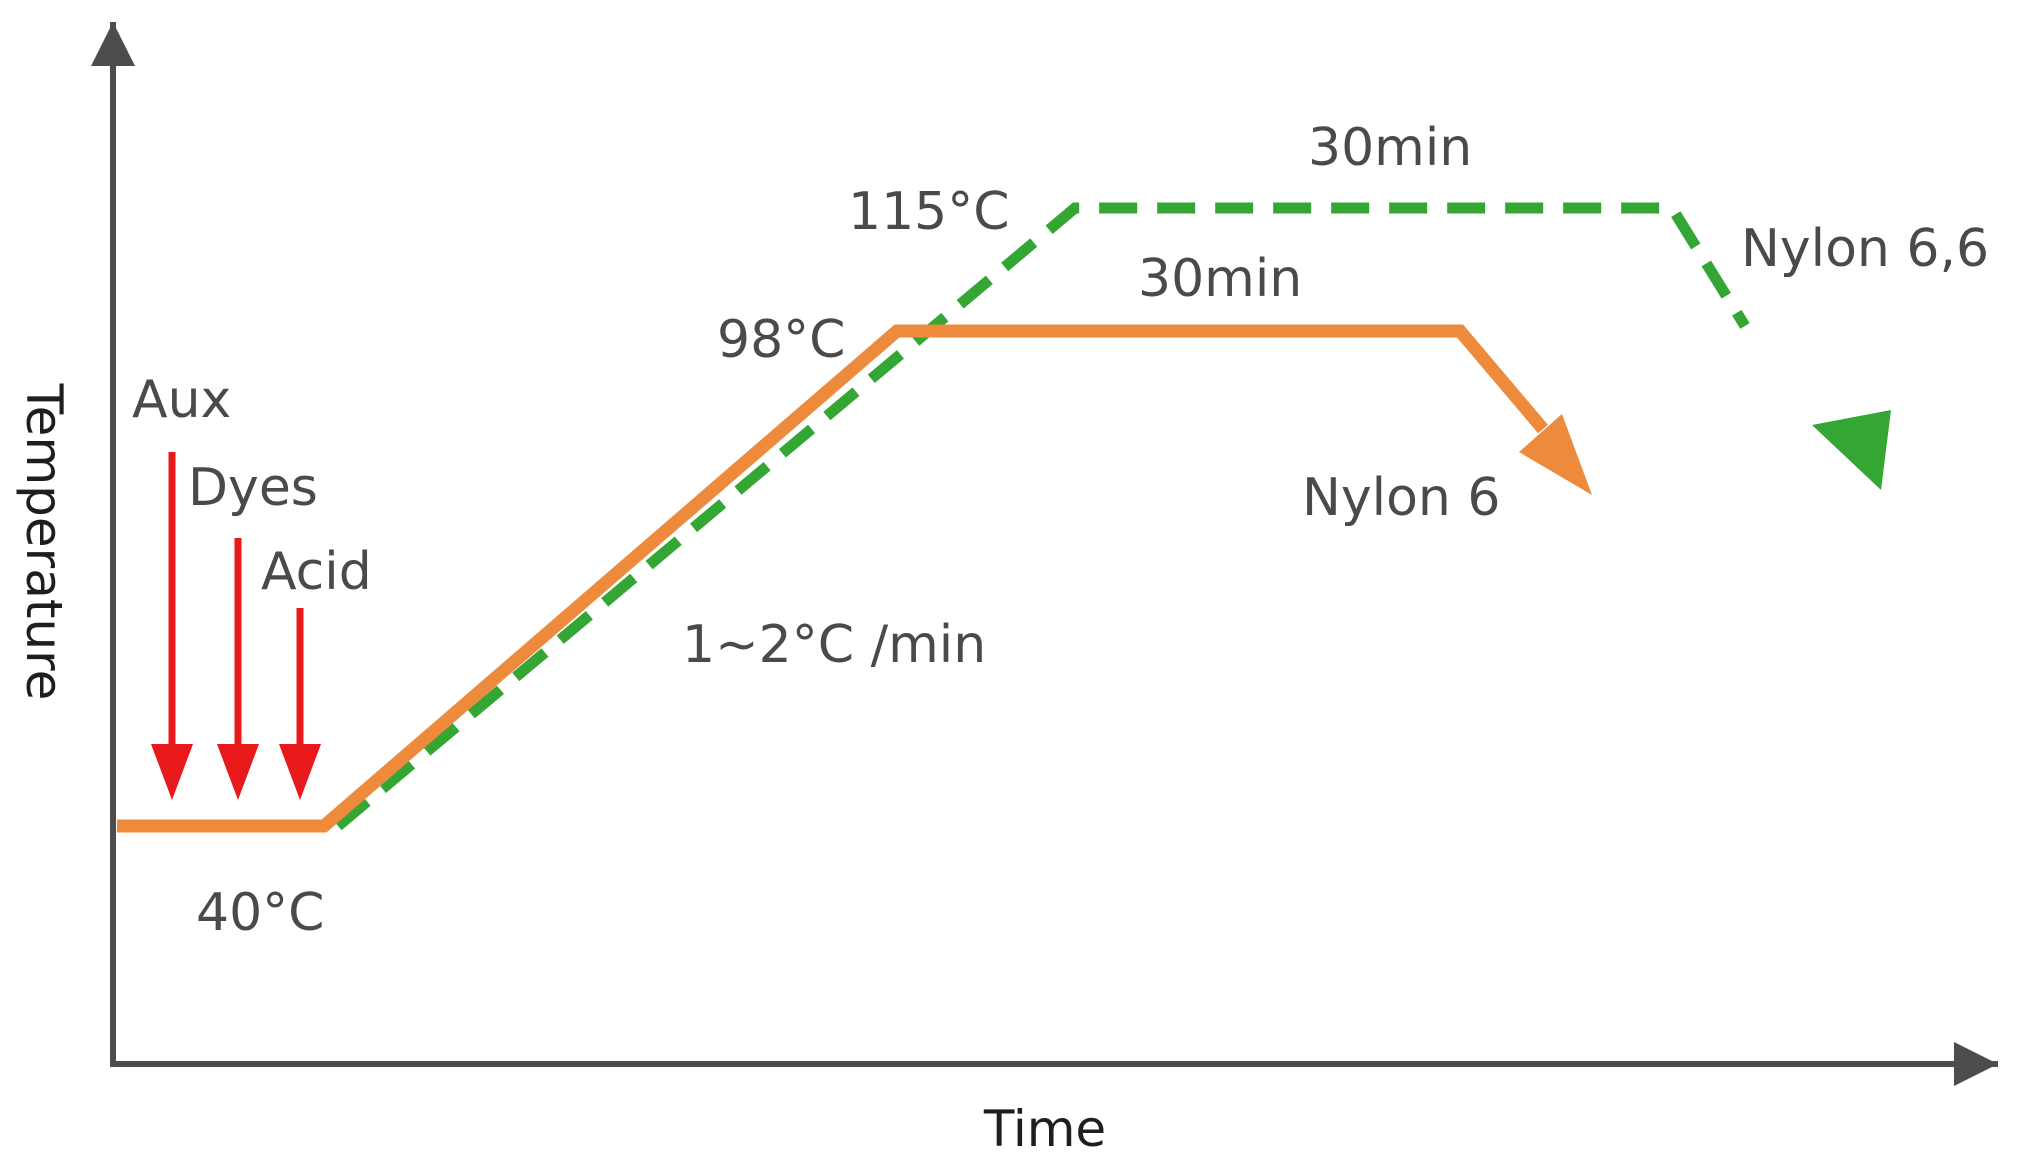  I want to click on aux-addition-arrow, so click(172, 626).